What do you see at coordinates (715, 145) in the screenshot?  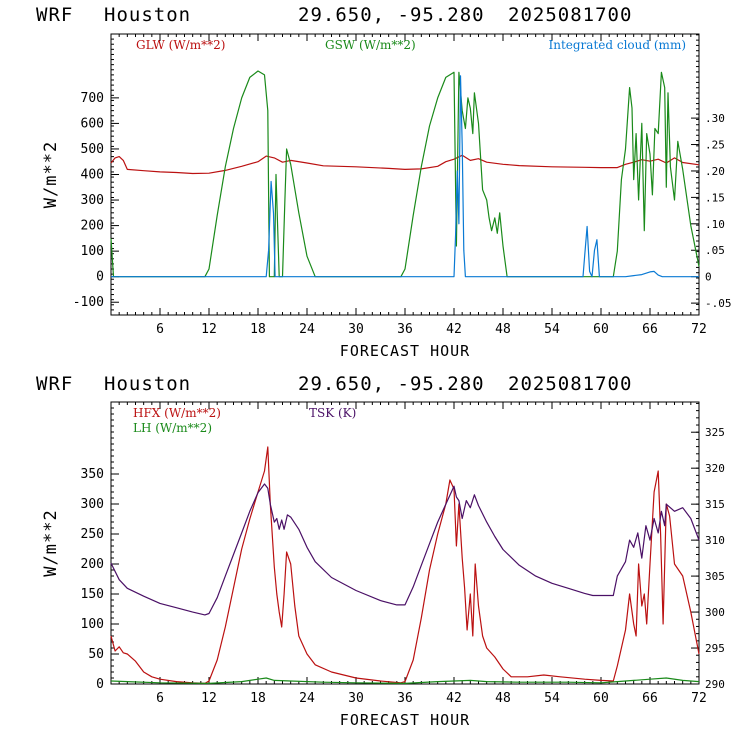 I see `y2-tick-label: .25` at bounding box center [715, 145].